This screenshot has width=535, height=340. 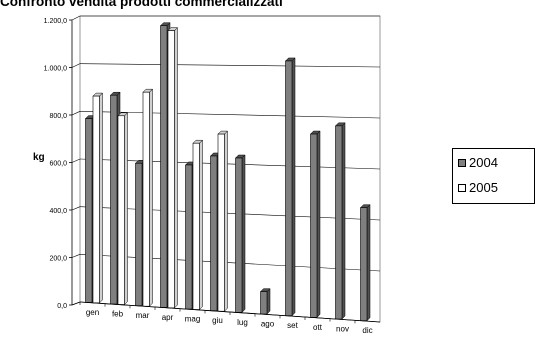 I want to click on x-tick-label: ott, so click(x=318, y=327).